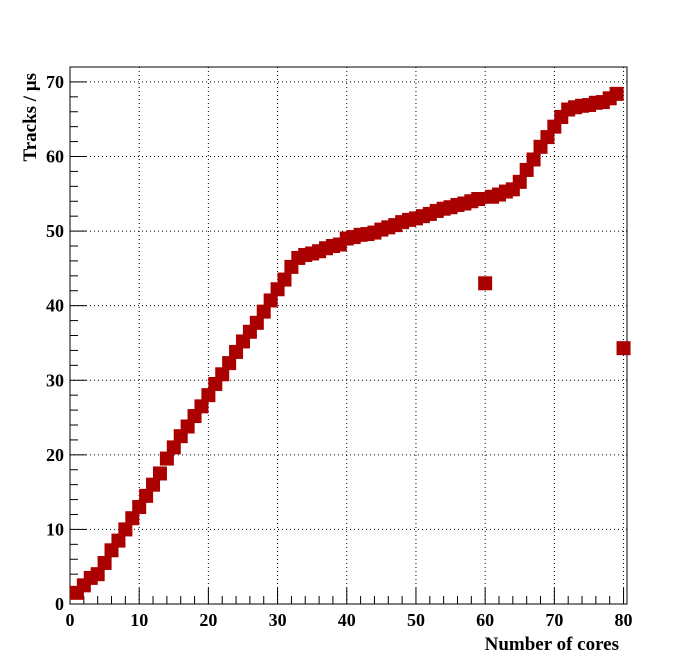 This screenshot has width=696, height=672. Describe the element at coordinates (70, 620) in the screenshot. I see `x-tick-label: 0` at that location.